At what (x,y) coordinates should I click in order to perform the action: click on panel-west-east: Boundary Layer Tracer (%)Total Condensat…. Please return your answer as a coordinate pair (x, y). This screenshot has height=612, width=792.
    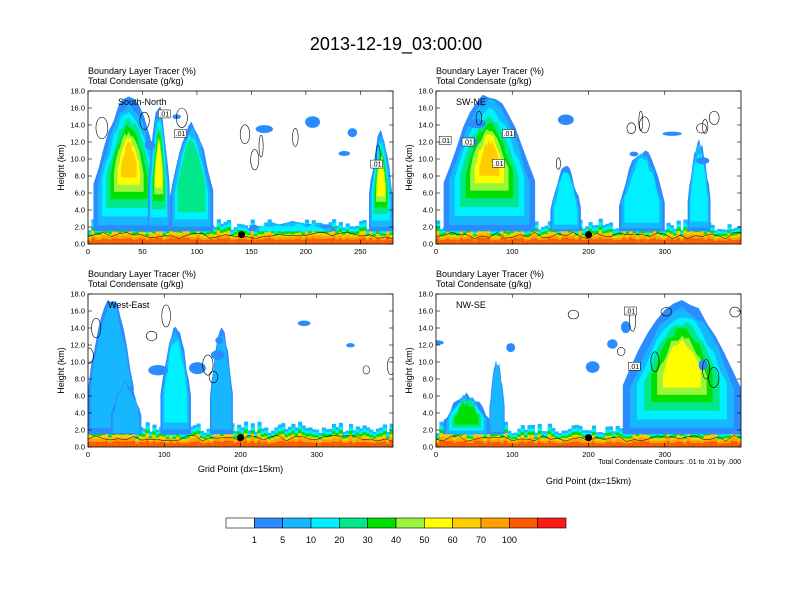
    Looking at the image, I should click on (225, 371).